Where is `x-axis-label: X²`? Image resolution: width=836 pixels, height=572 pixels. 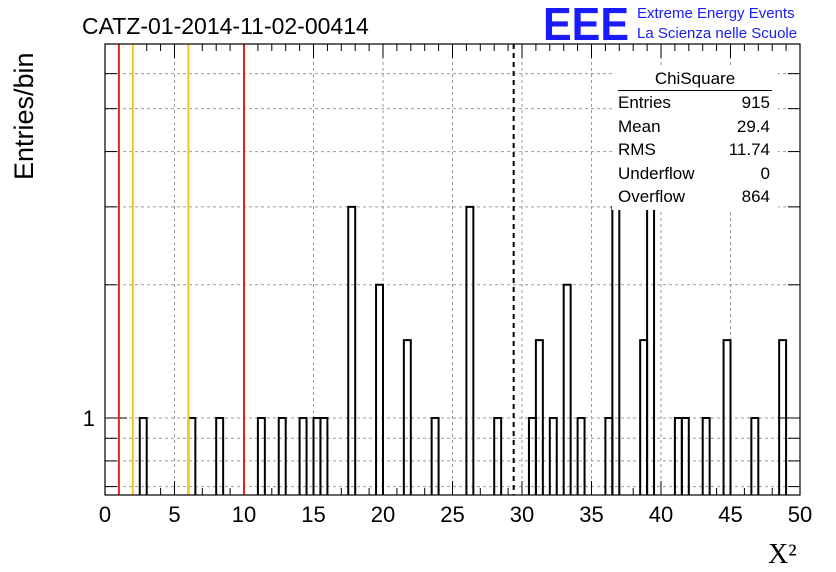
x-axis-label: X² is located at coordinates (782, 554).